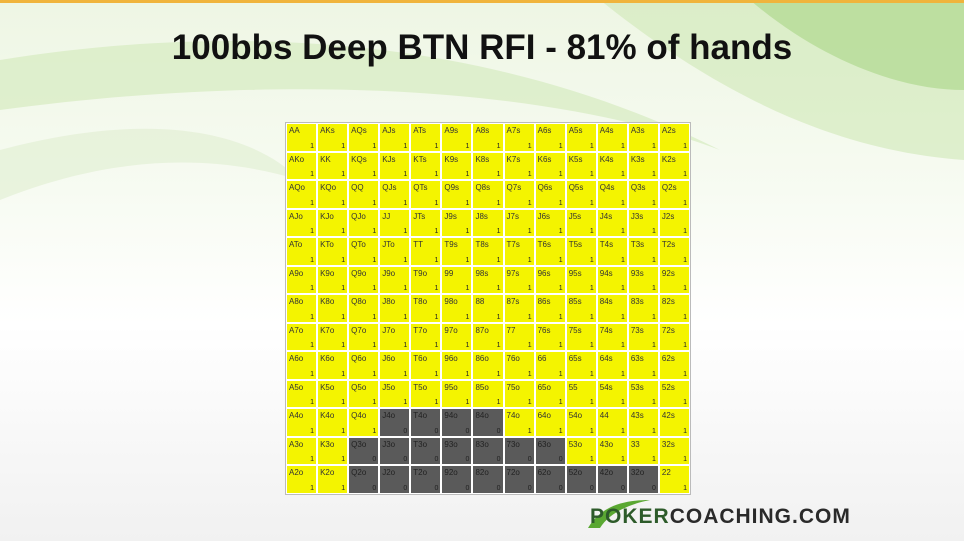 Image resolution: width=964 pixels, height=541 pixels. Describe the element at coordinates (550, 337) in the screenshot. I see `cell: 76s 1` at that location.